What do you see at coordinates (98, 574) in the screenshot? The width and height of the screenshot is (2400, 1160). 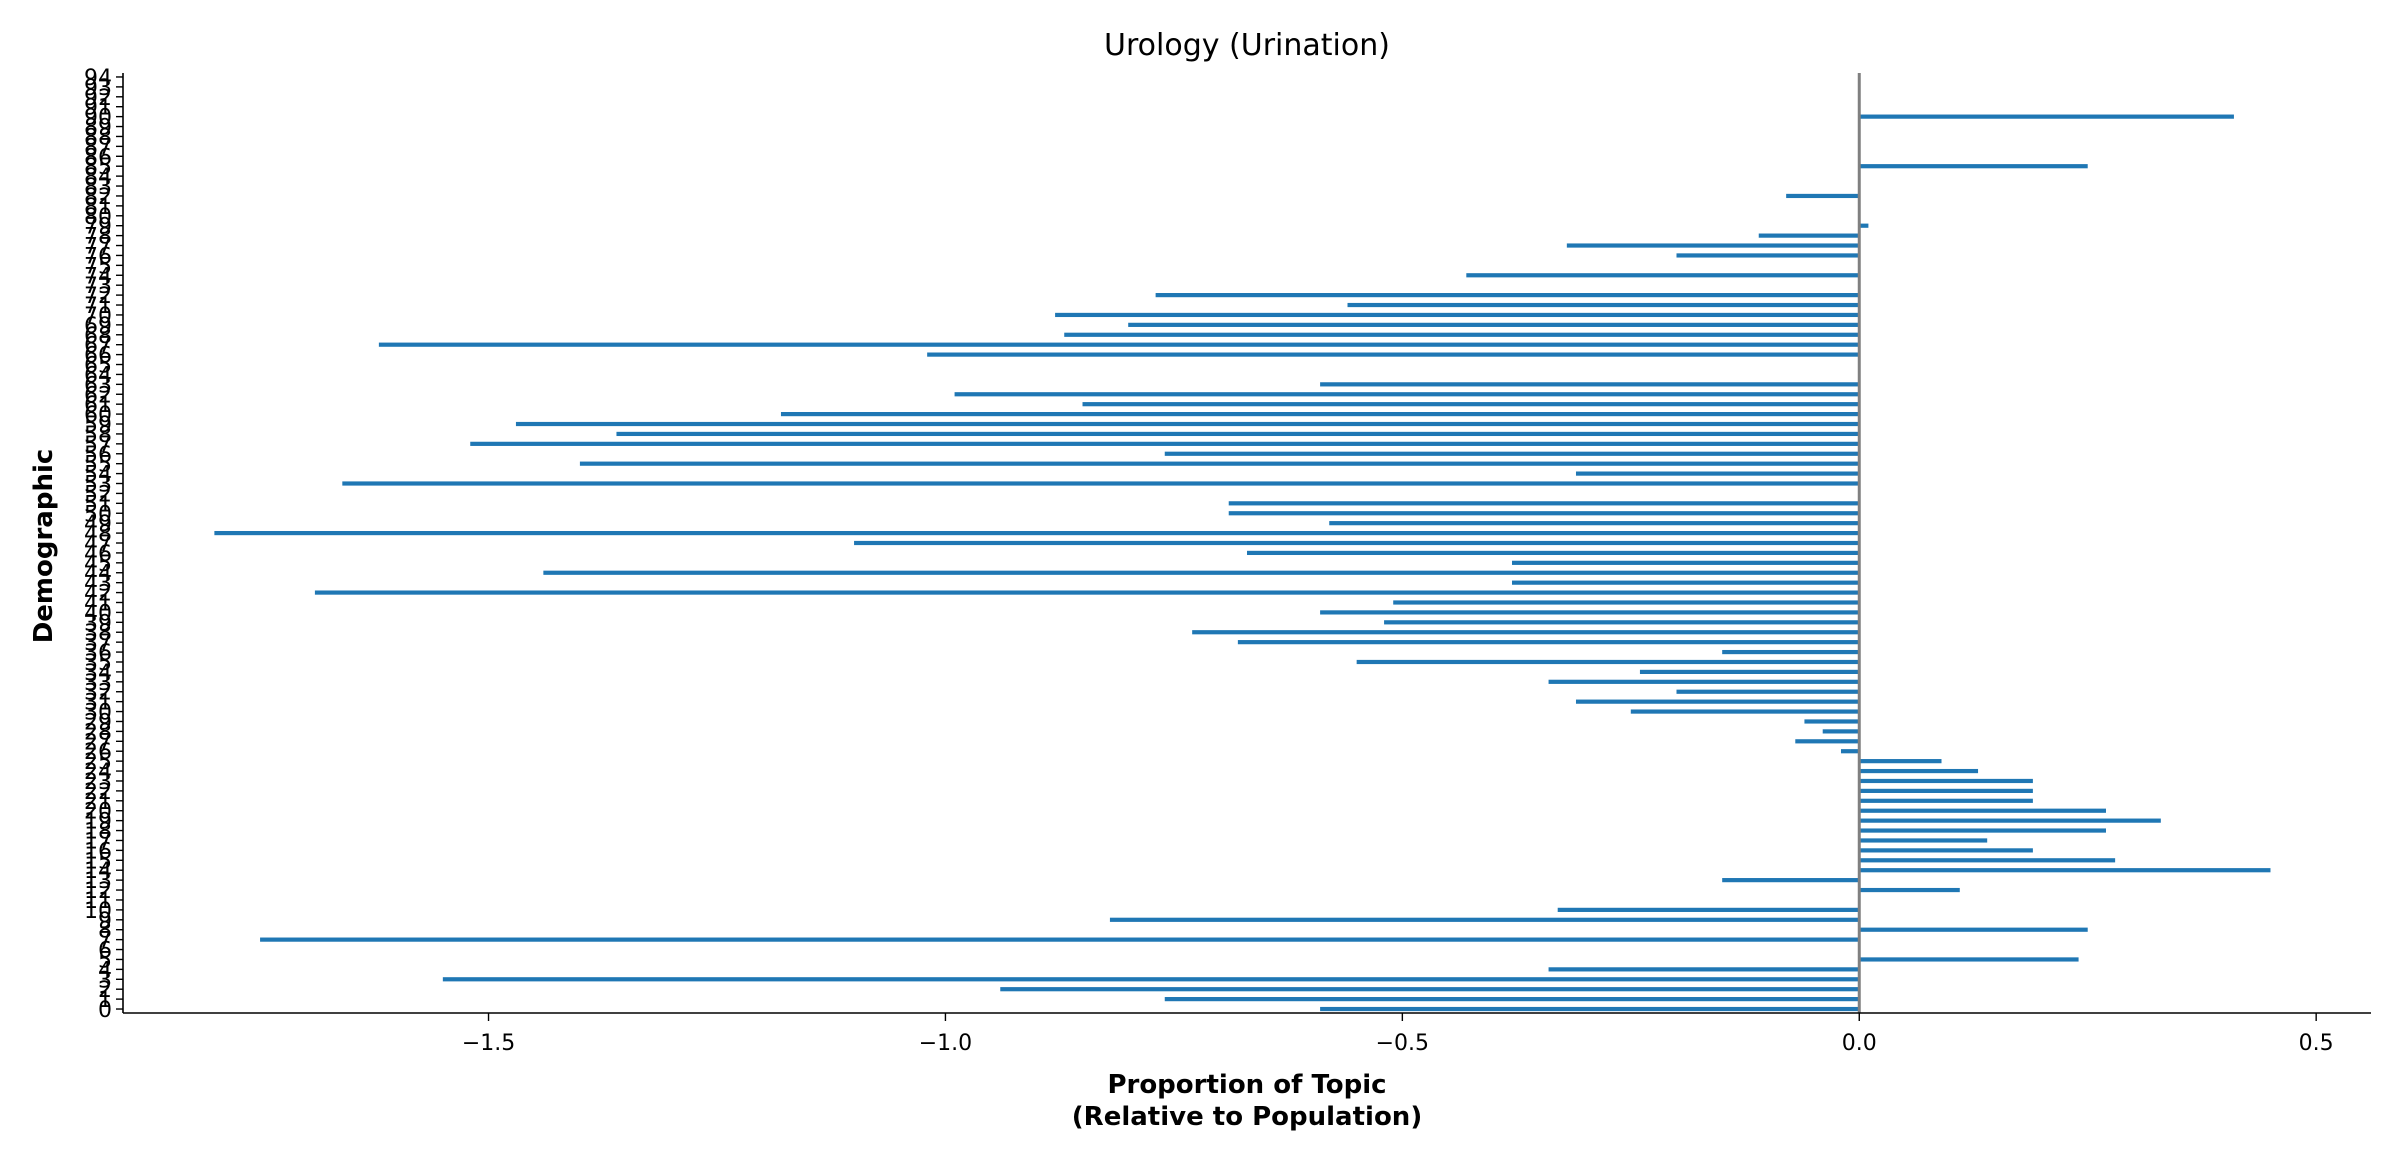 I see `y-tick-label-44: 44` at bounding box center [98, 574].